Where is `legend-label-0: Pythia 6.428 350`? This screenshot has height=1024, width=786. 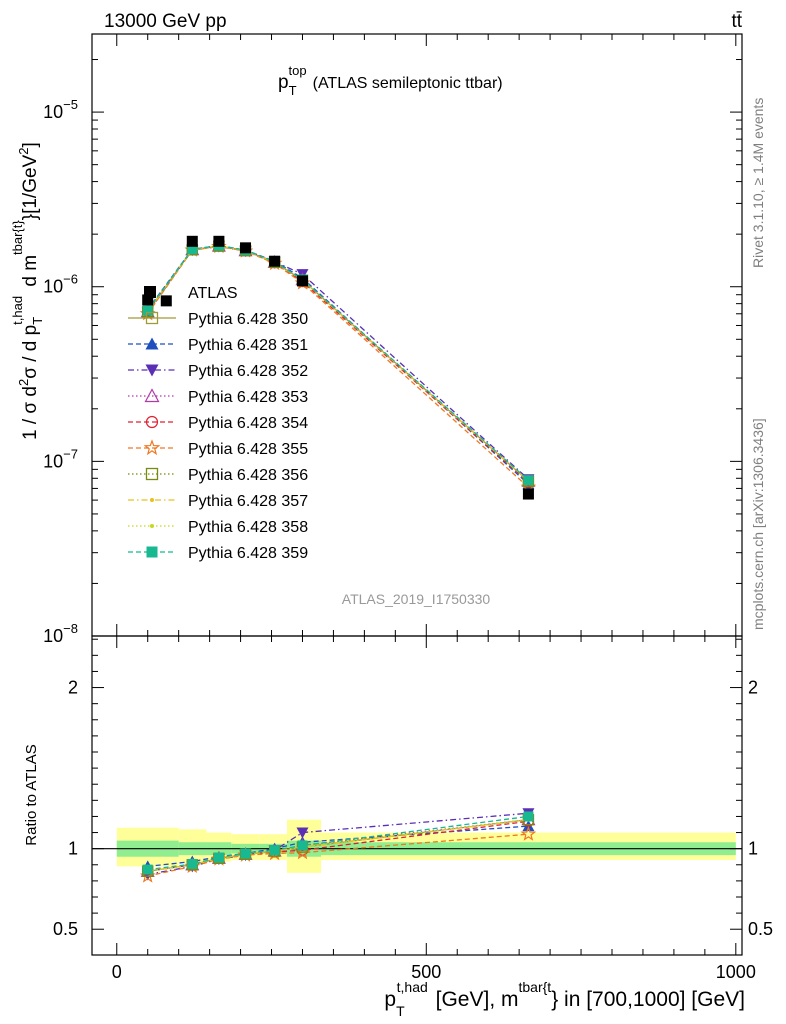
legend-label-0: Pythia 6.428 350 is located at coordinates (248, 319).